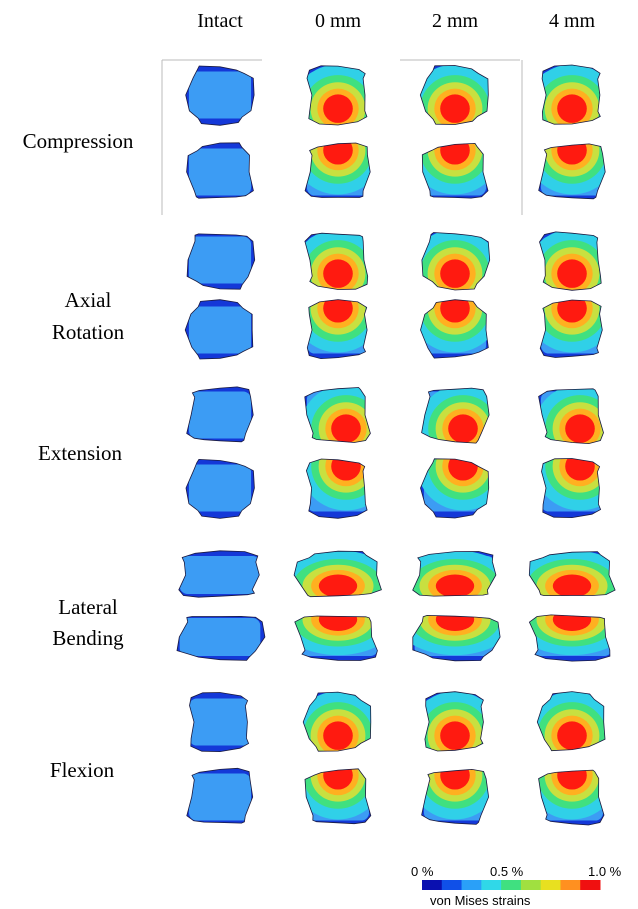  What do you see at coordinates (507, 871) in the screenshot?
I see `colorbar-label: 0.5 %` at bounding box center [507, 871].